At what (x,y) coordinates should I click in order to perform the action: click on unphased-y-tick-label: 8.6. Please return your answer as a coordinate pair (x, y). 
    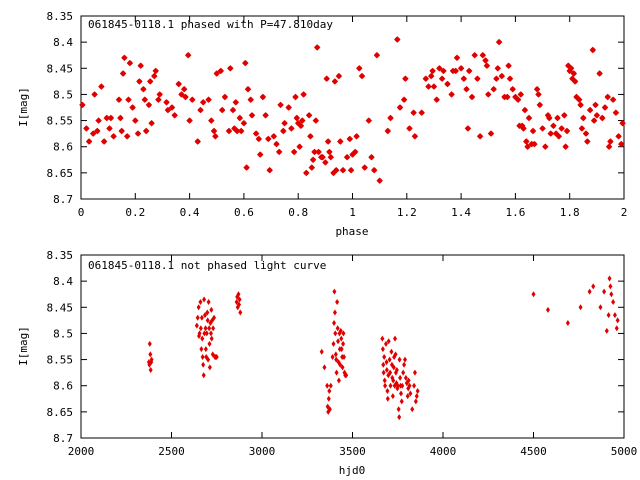
    Looking at the image, I should click on (63, 386).